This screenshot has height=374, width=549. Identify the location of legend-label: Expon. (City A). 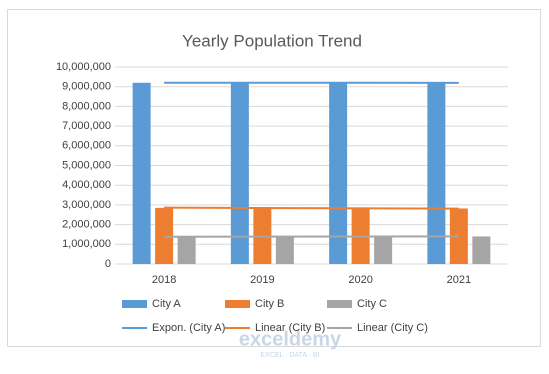
(188, 328).